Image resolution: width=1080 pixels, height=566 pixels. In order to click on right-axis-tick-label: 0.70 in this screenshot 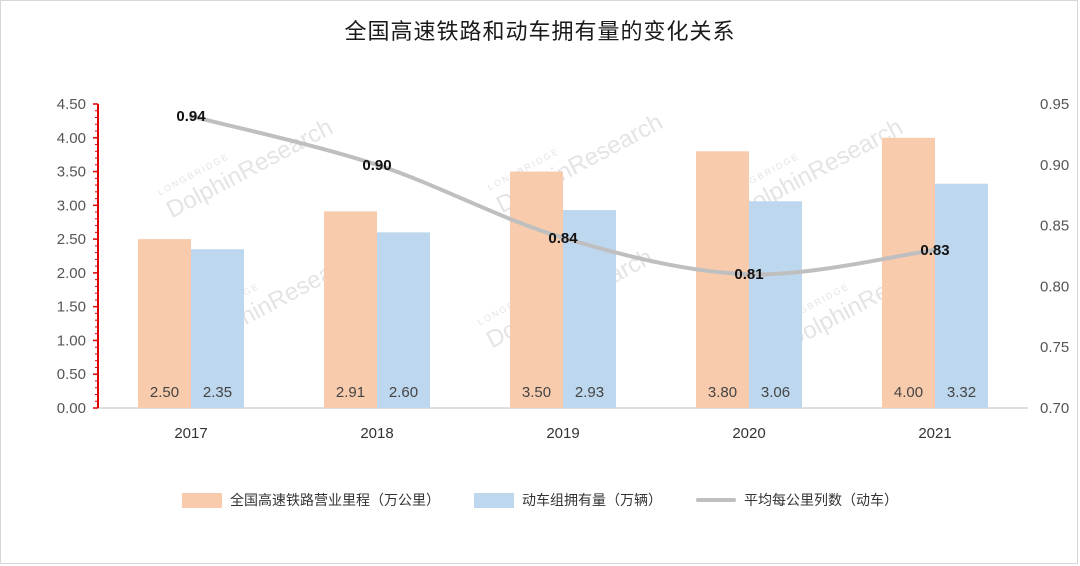, I will do `click(1054, 408)`.